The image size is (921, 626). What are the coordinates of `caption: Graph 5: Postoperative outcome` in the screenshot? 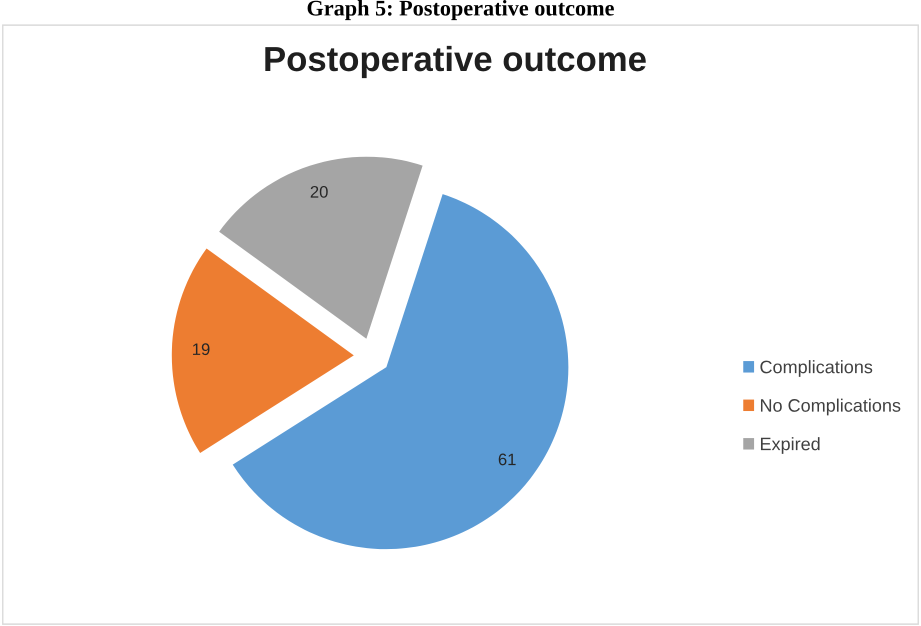 It's located at (461, 10).